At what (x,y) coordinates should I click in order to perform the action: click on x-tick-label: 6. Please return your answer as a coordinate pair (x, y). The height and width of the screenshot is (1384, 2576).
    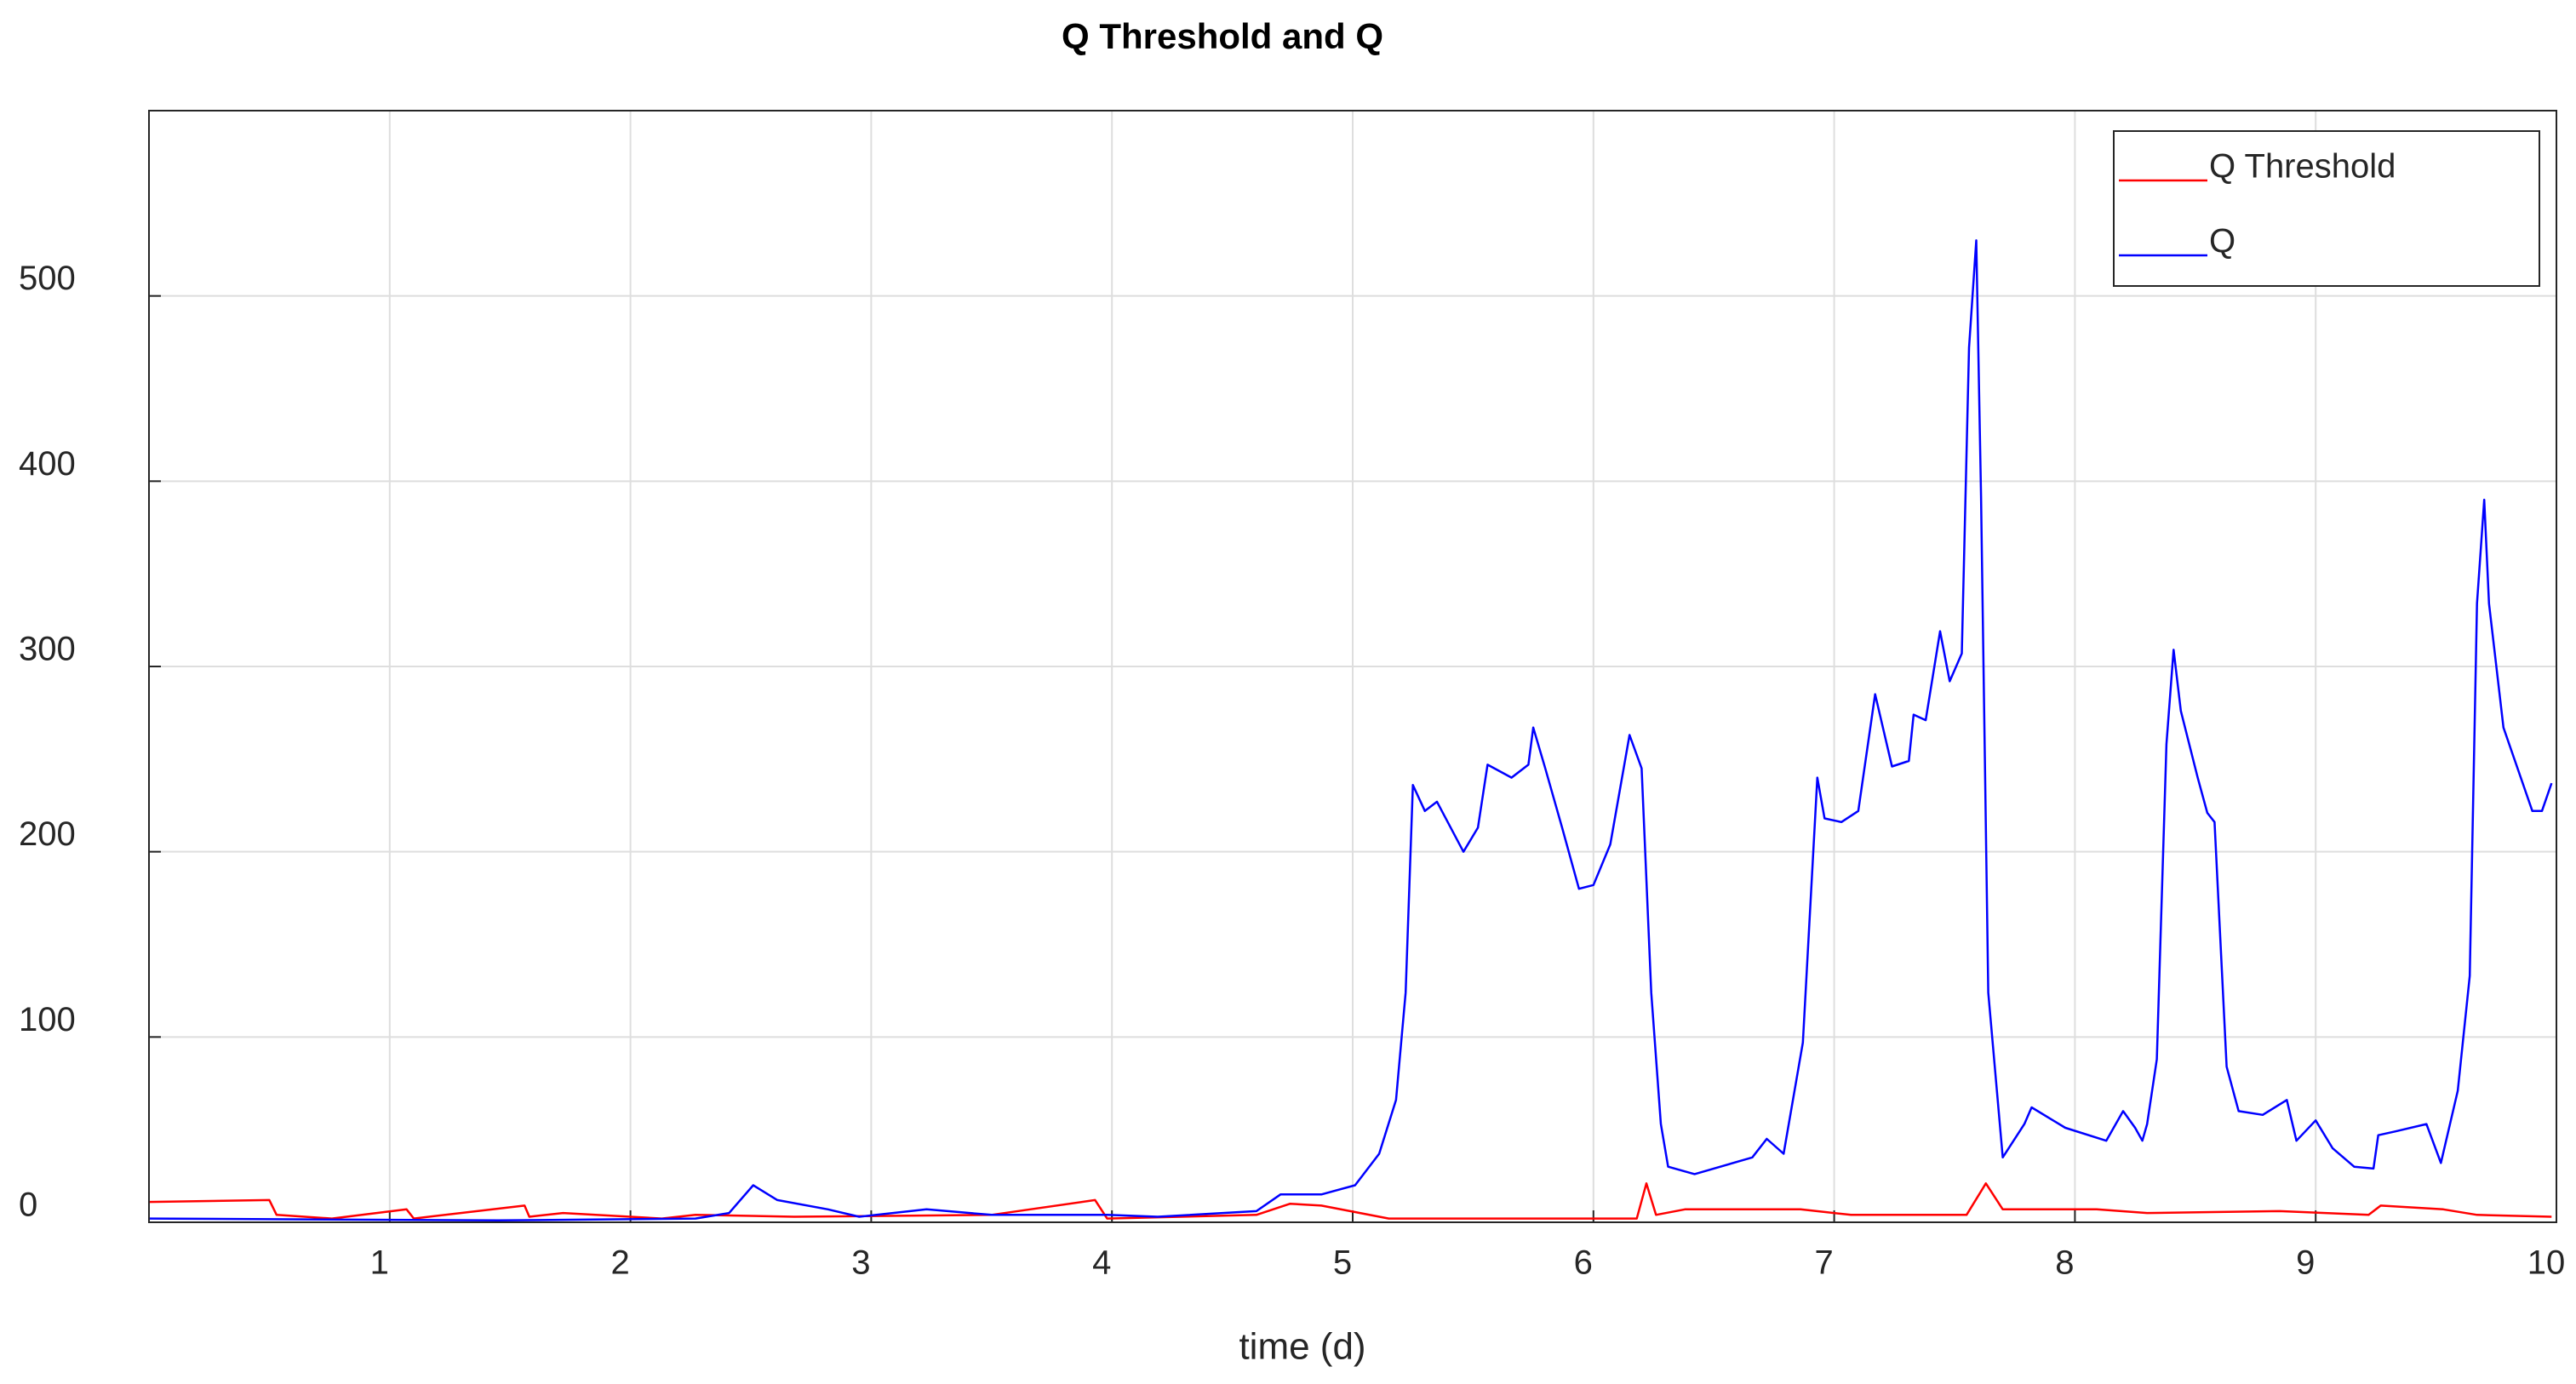
    Looking at the image, I should click on (1583, 1263).